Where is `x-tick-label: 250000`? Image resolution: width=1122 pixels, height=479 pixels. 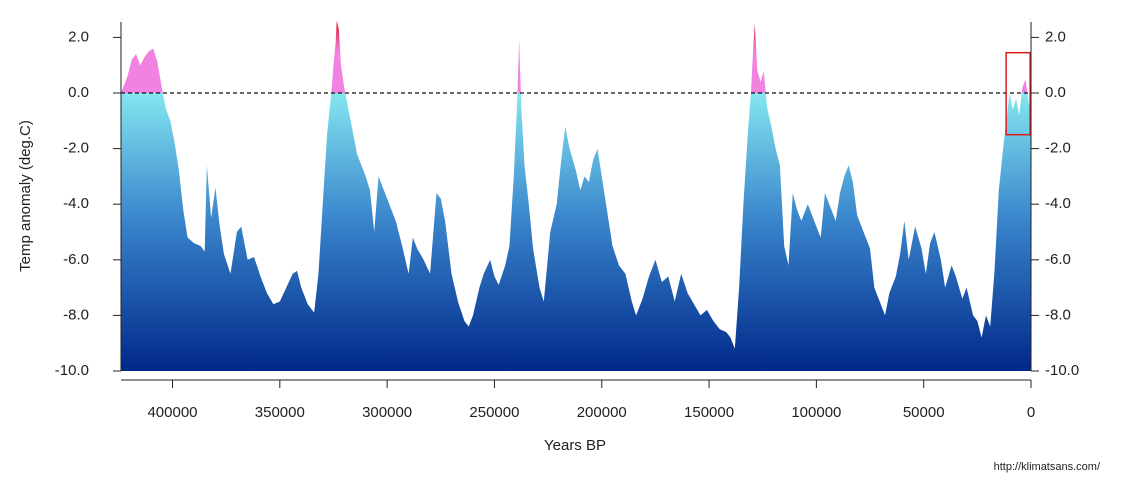 x-tick-label: 250000 is located at coordinates (494, 412).